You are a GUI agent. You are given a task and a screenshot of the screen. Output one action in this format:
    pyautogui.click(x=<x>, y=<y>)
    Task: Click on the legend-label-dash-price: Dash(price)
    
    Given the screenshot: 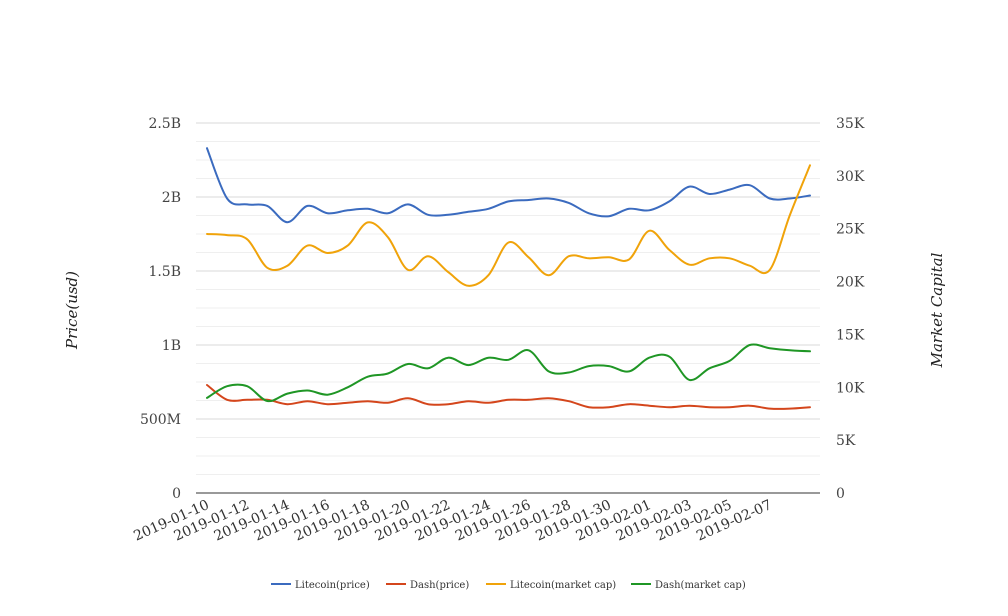 What is the action you would take?
    pyautogui.click(x=439, y=585)
    